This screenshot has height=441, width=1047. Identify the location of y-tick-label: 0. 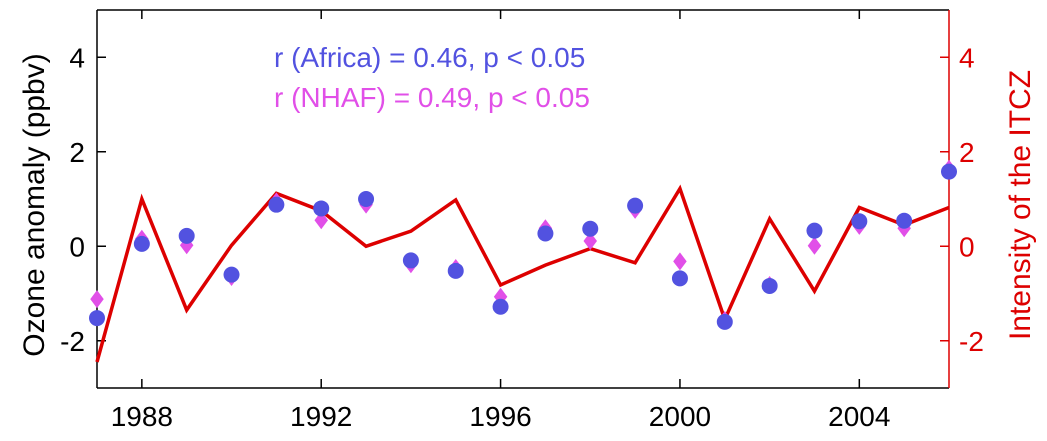
(77, 246).